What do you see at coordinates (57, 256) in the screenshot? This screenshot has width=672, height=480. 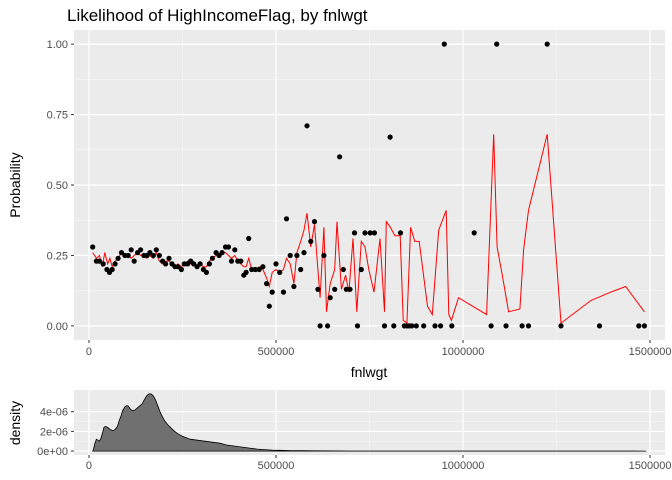 I see `y-tick-label: 0.25` at bounding box center [57, 256].